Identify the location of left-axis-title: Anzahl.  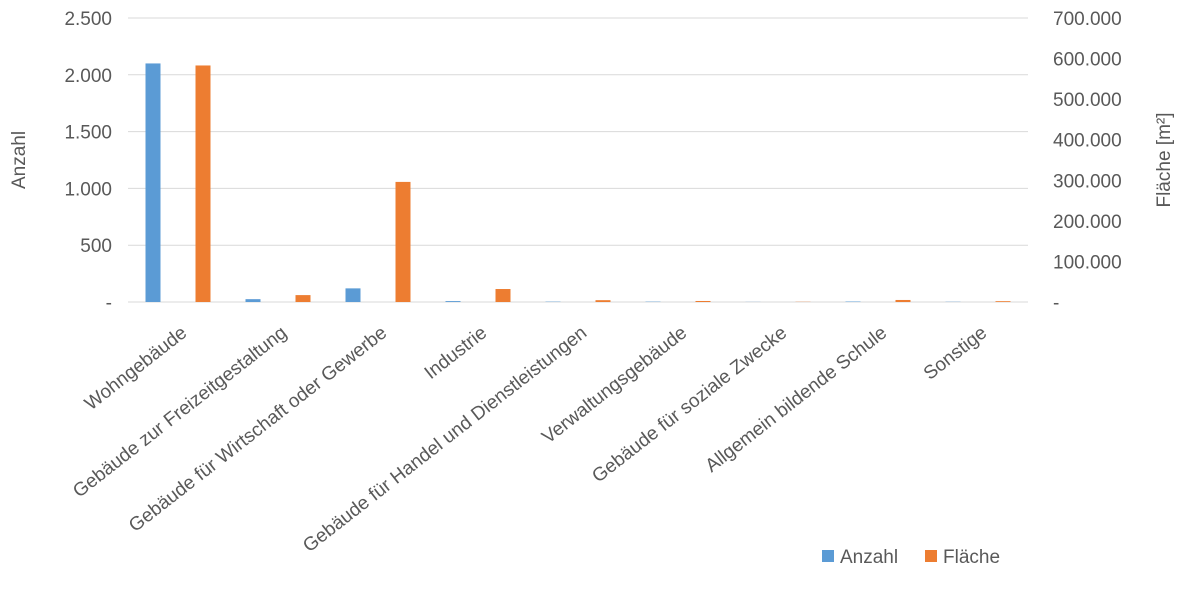
(19, 160).